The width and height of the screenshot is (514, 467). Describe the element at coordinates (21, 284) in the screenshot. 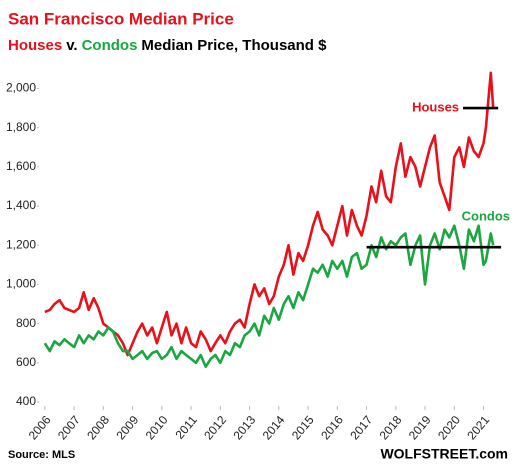

I see `y-tick-label: 1,000` at that location.